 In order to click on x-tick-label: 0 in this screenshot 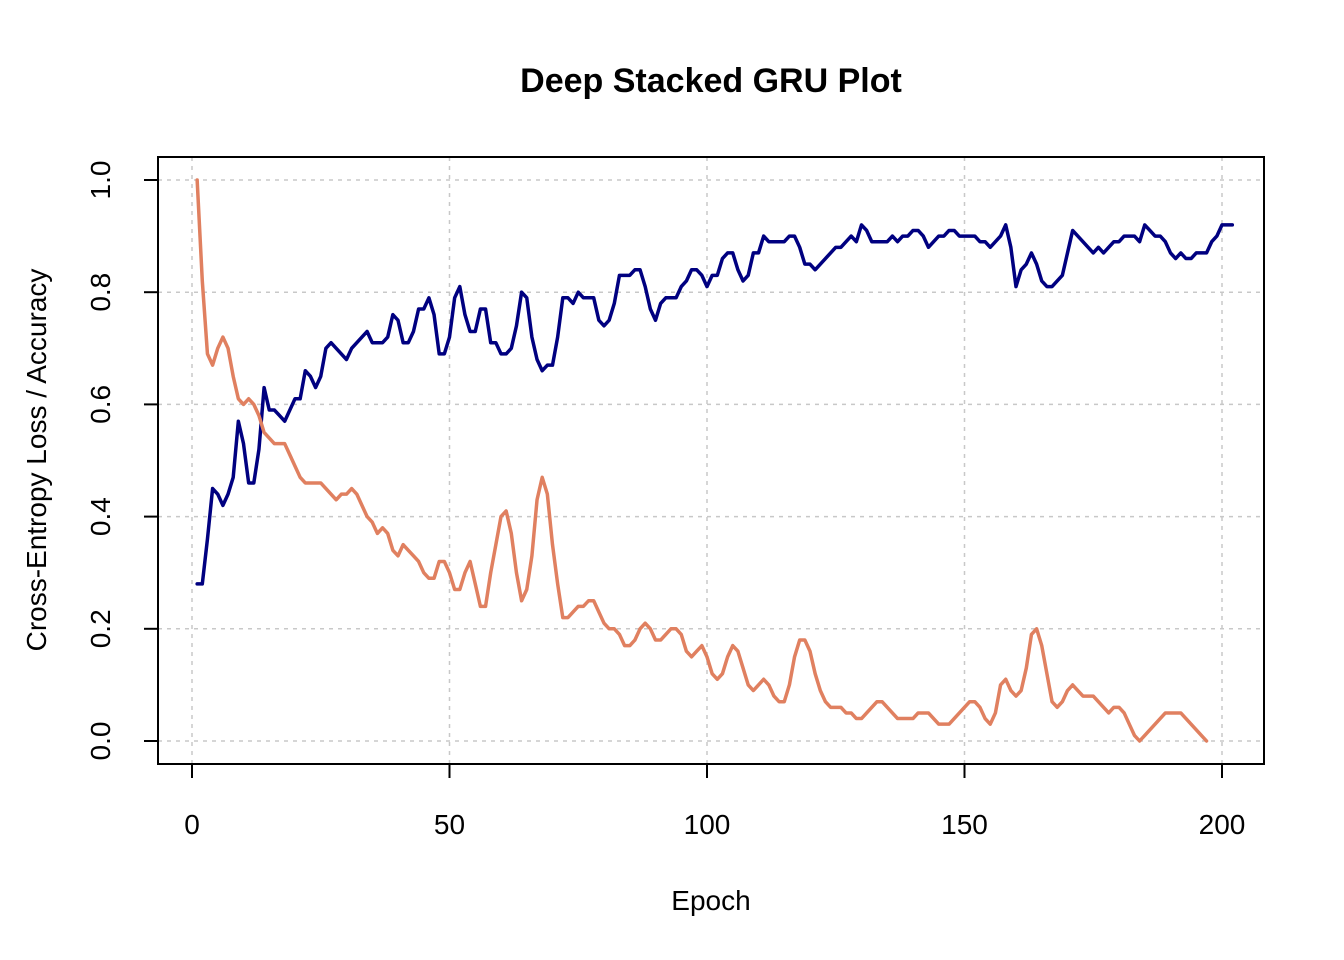, I will do `click(192, 824)`.